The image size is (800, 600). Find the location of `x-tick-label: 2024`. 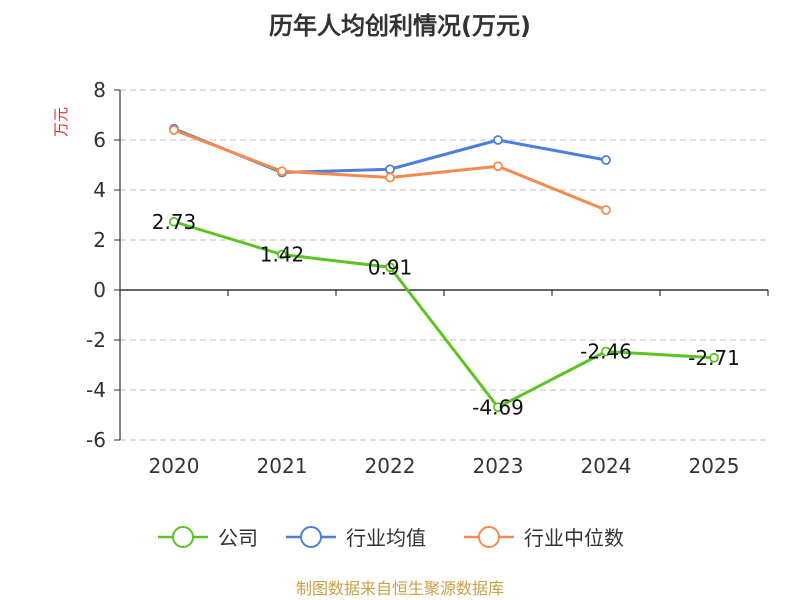

x-tick-label: 2024 is located at coordinates (606, 466).